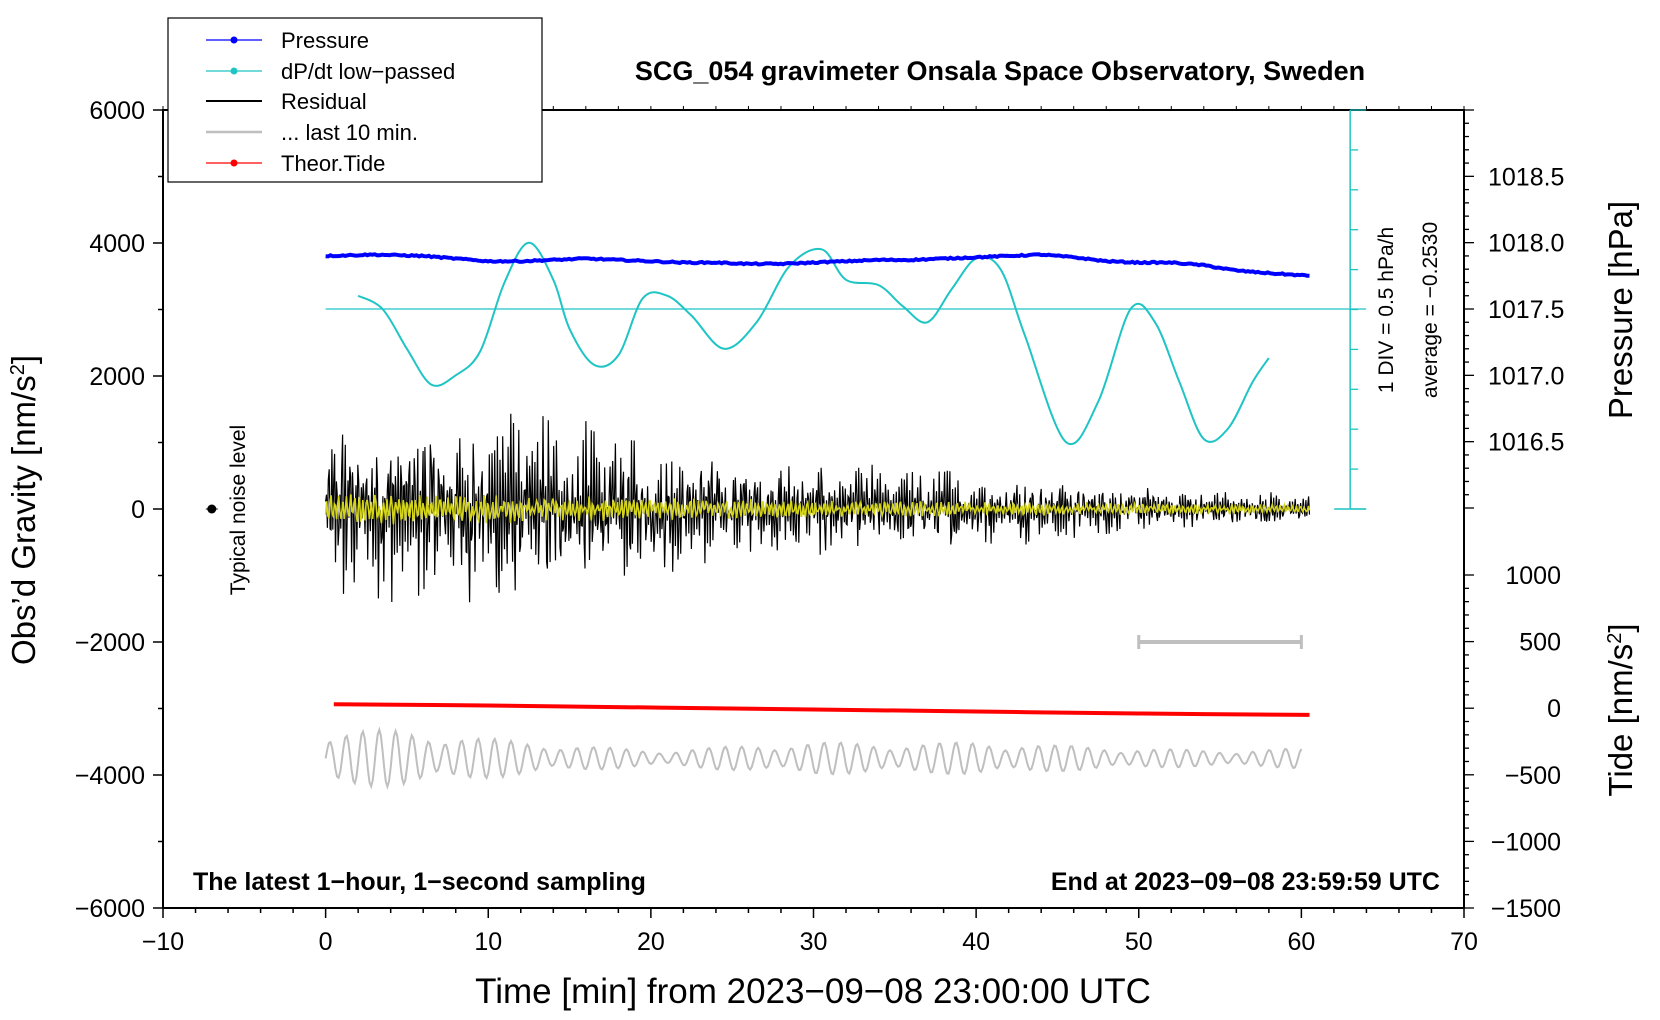 Image resolution: width=1660 pixels, height=1020 pixels. I want to click on y-axis-tide-label-sup: 2, so click(1615, 638).